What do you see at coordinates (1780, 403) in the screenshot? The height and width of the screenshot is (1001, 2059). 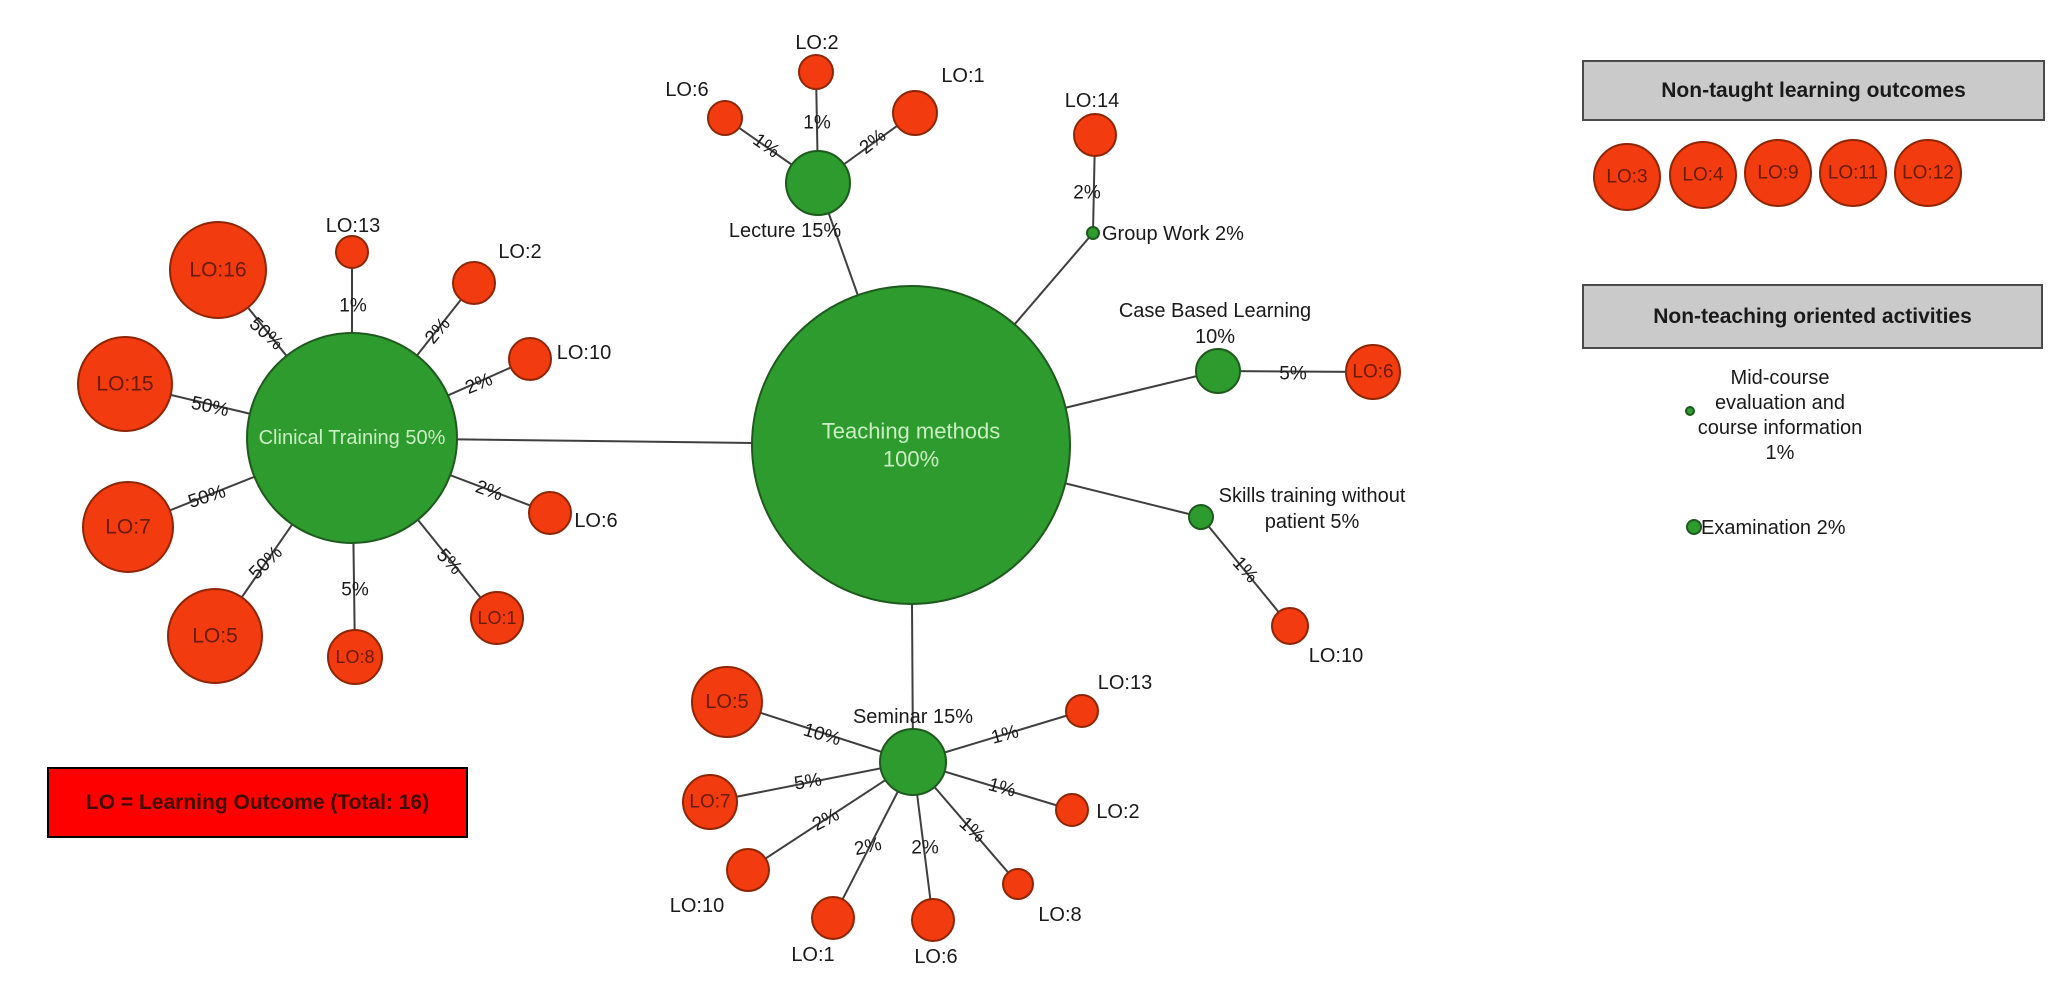 I see `mid-course-label-line-2: evaluation and` at bounding box center [1780, 403].